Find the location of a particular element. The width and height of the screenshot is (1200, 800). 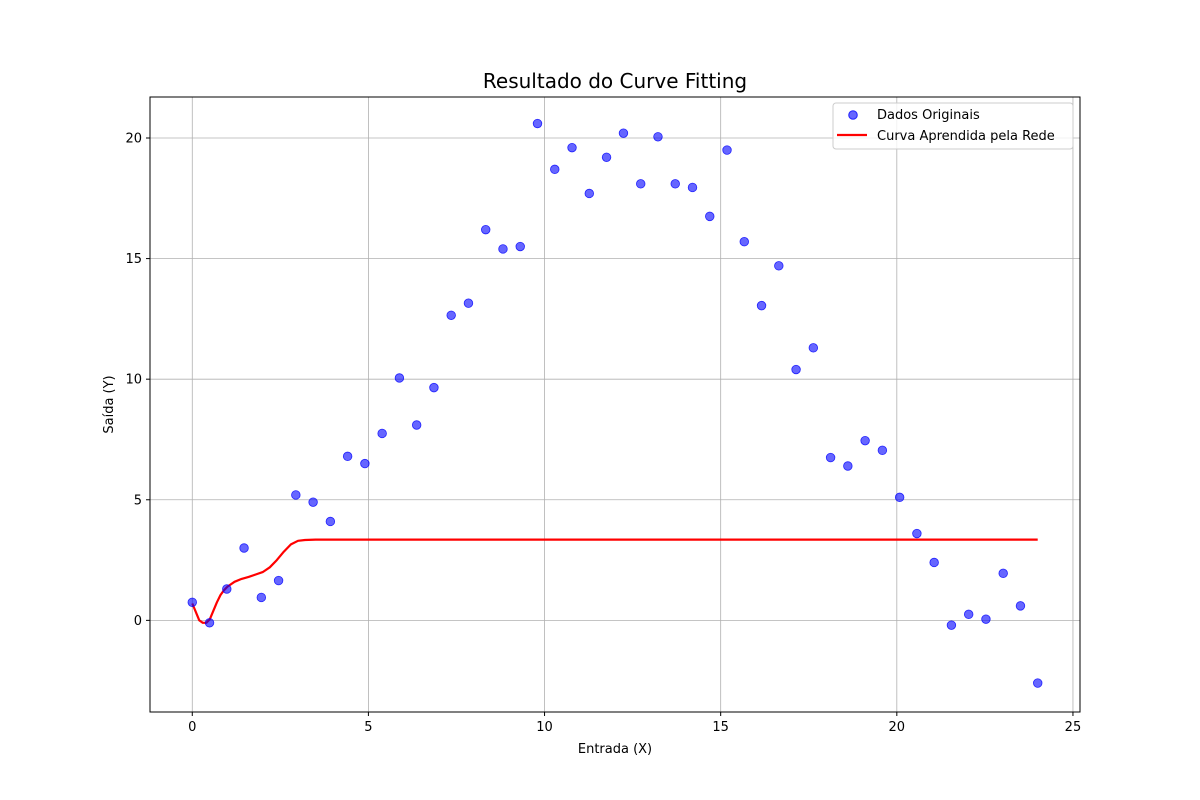

x-tick-label: 15 is located at coordinates (720, 727).